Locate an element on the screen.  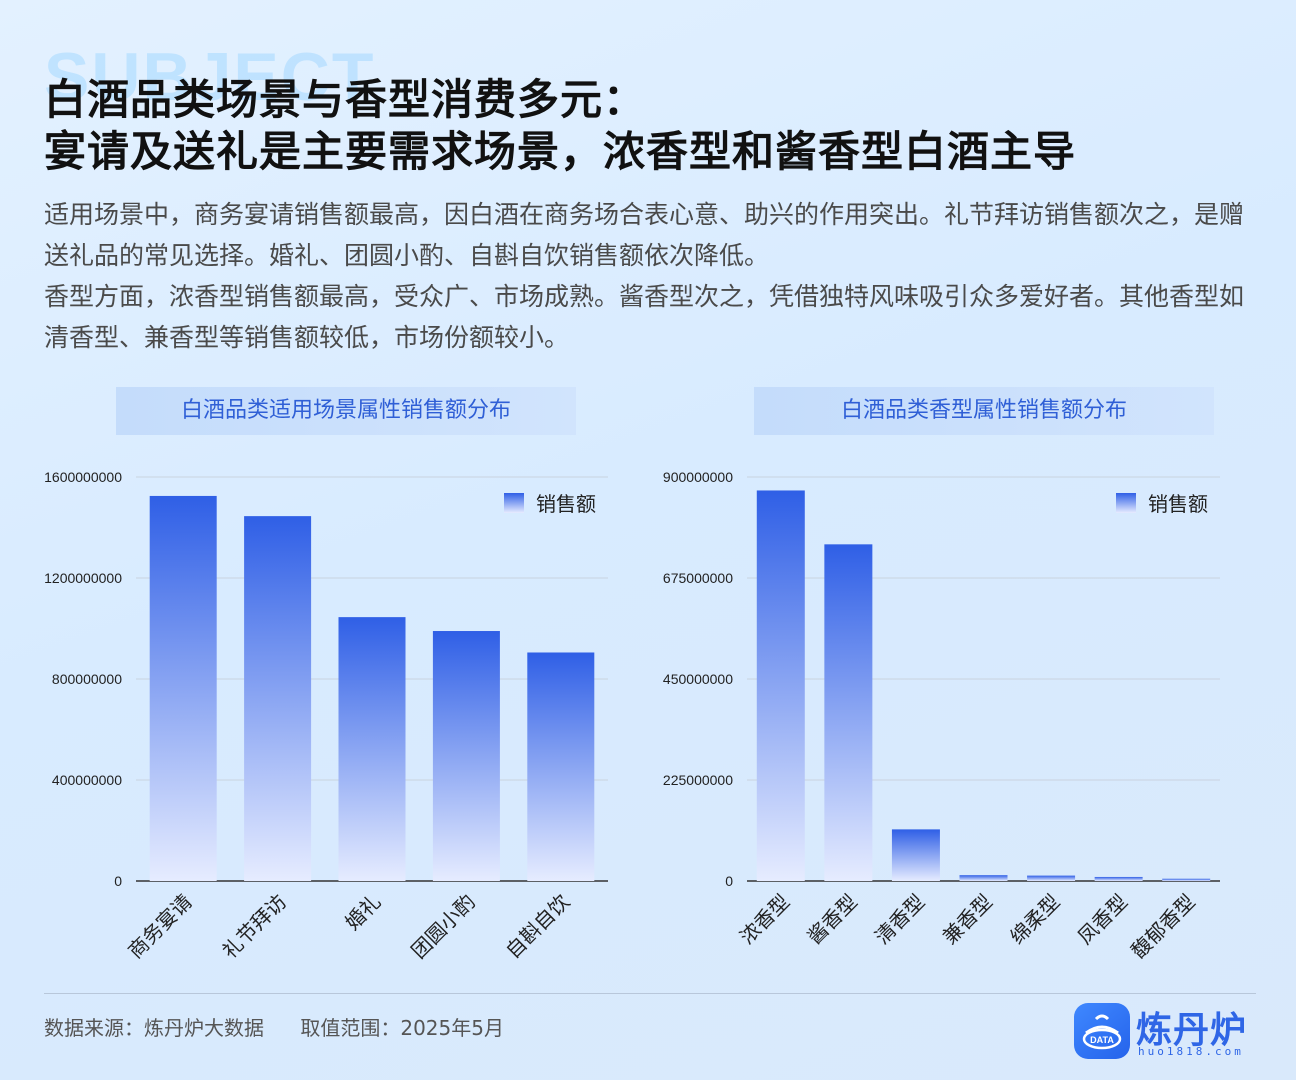
data-source: 数据来源：炼丹炉大数据 is located at coordinates (154, 1028).